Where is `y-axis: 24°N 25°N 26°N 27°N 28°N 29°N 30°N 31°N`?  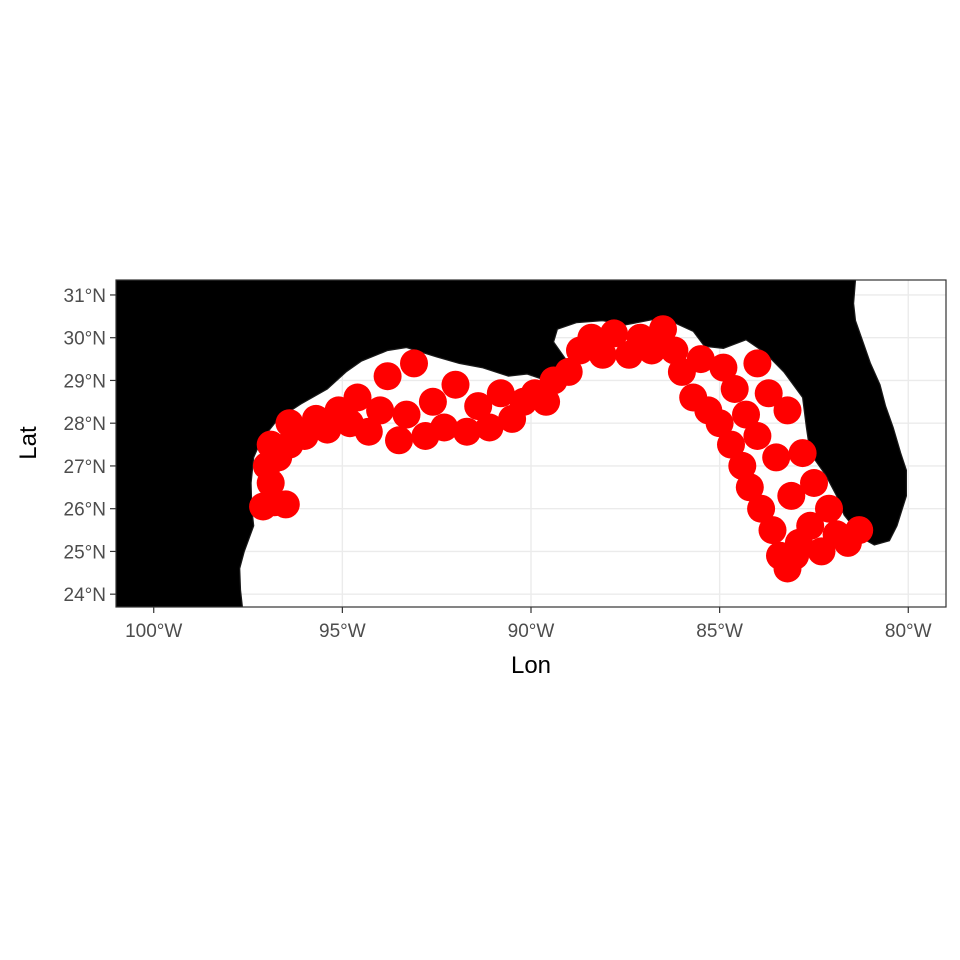
y-axis: 24°N 25°N 26°N 27°N 28°N 29°N 30°N 31°N is located at coordinates (90, 446).